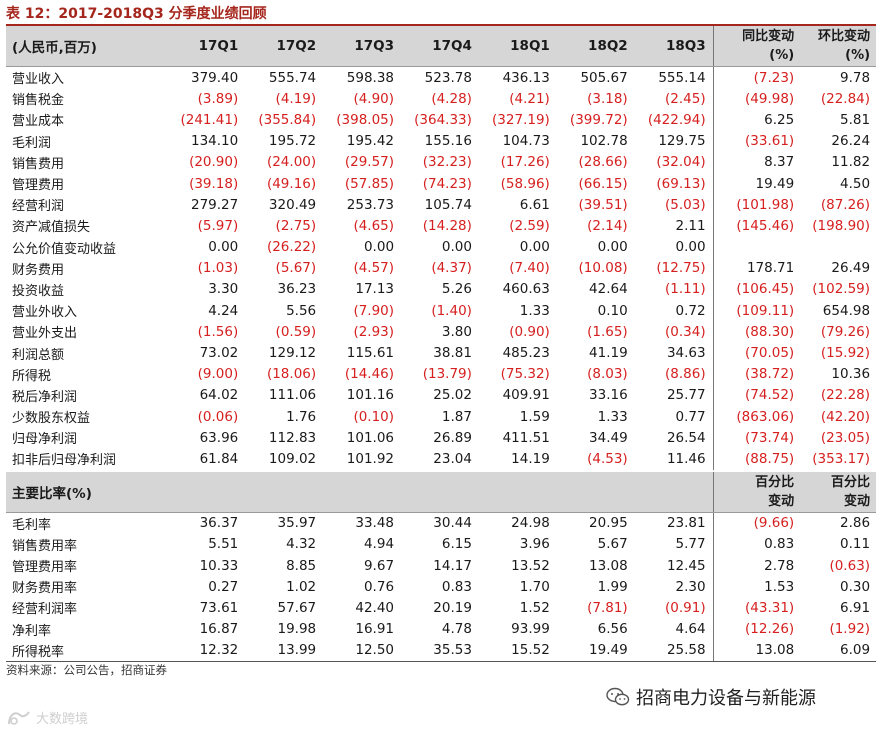 Image resolution: width=882 pixels, height=737 pixels. What do you see at coordinates (296, 46) in the screenshot?
I see `header-quarter: 17Q2` at bounding box center [296, 46].